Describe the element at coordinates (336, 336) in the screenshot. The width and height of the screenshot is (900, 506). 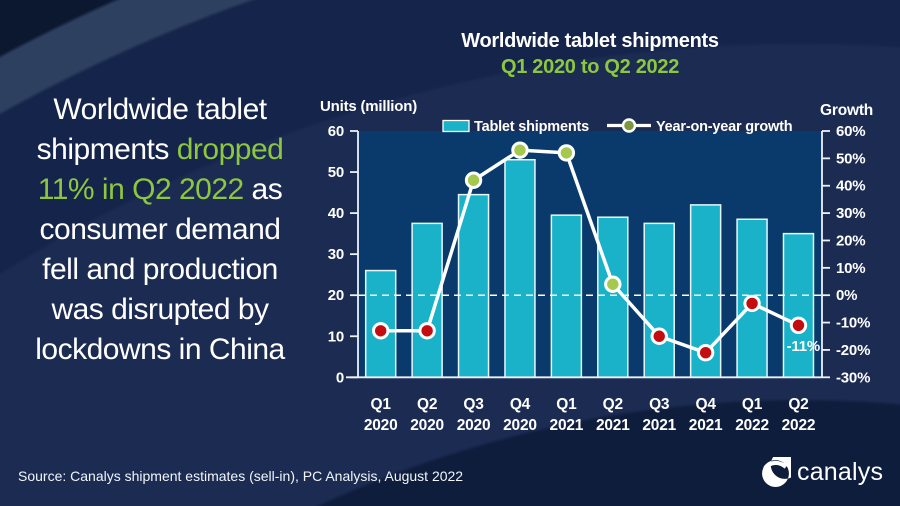
I see `left-tick-label-10: 10` at that location.